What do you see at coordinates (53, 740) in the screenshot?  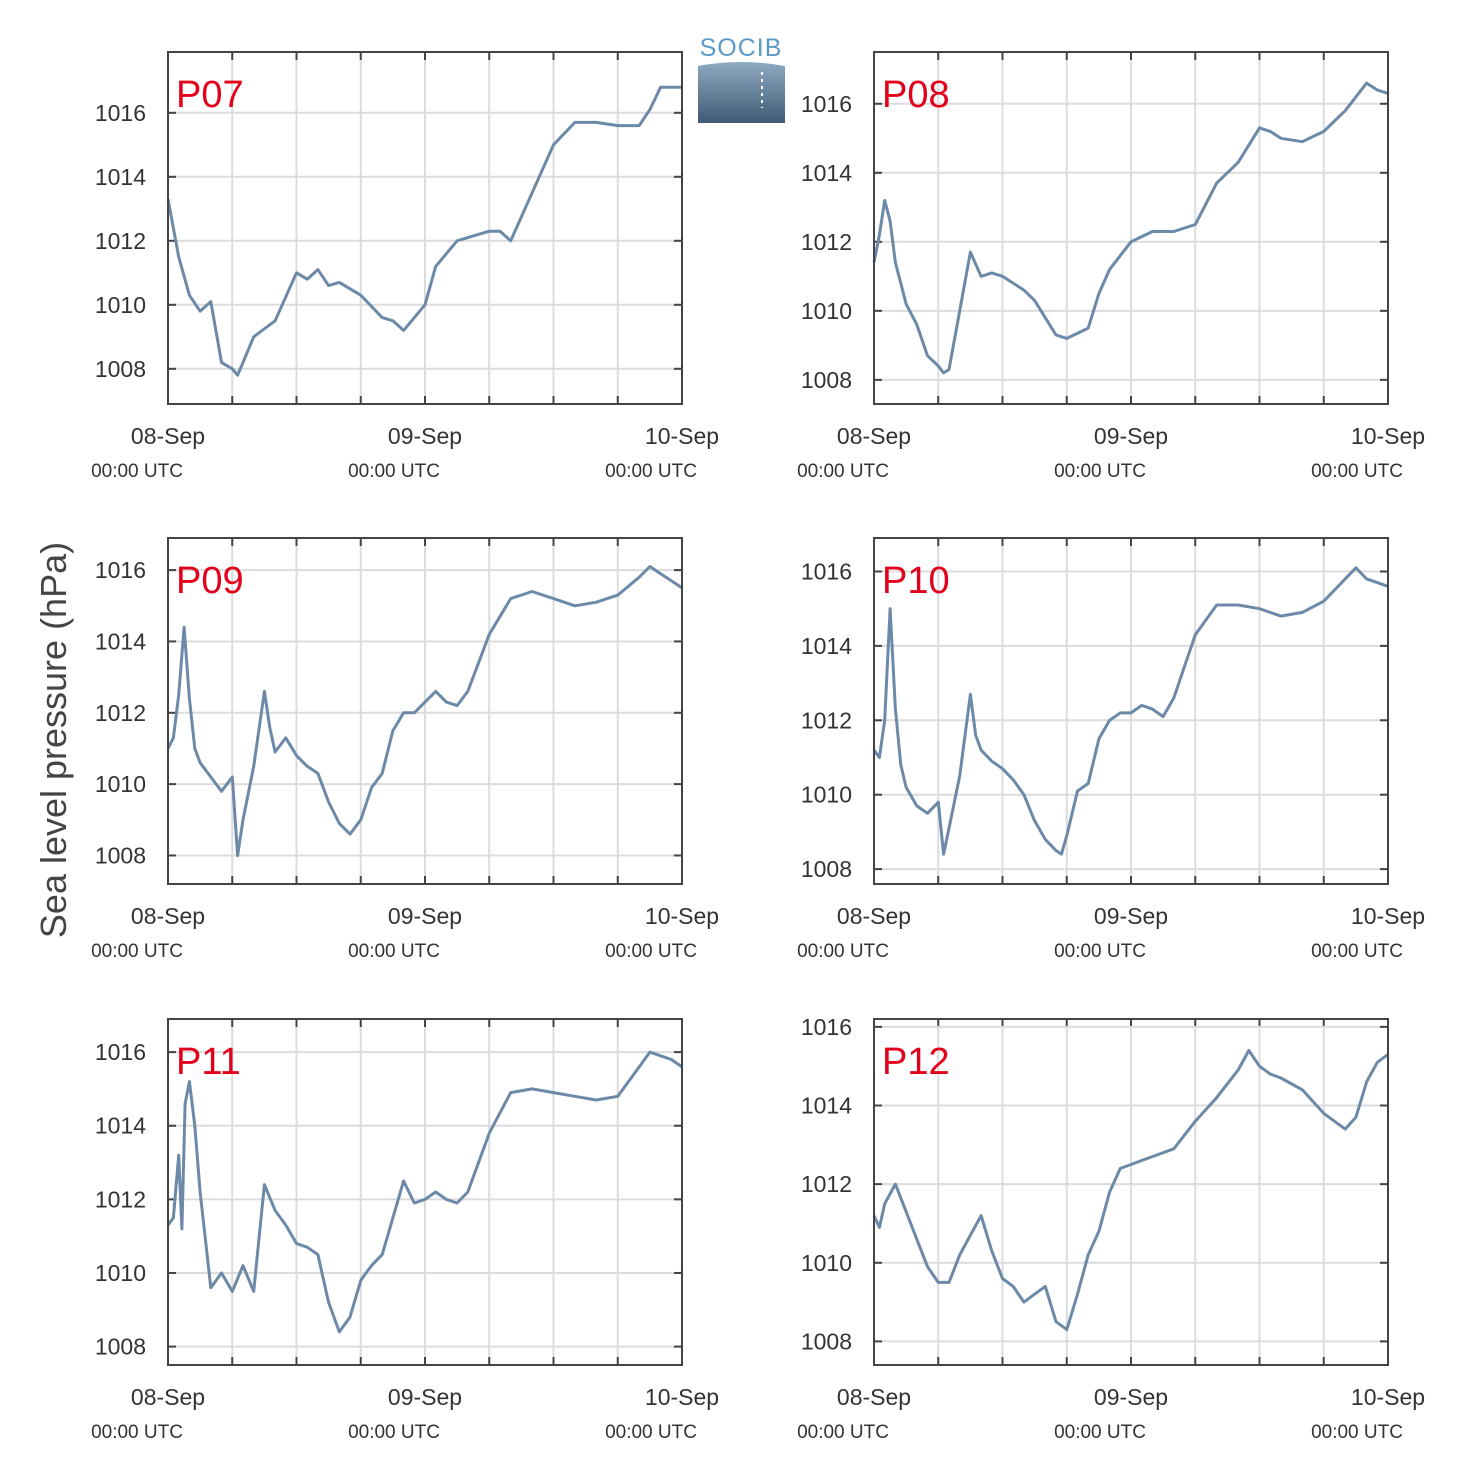 I see `y-axis-label: Sea level pressure (hPa)` at bounding box center [53, 740].